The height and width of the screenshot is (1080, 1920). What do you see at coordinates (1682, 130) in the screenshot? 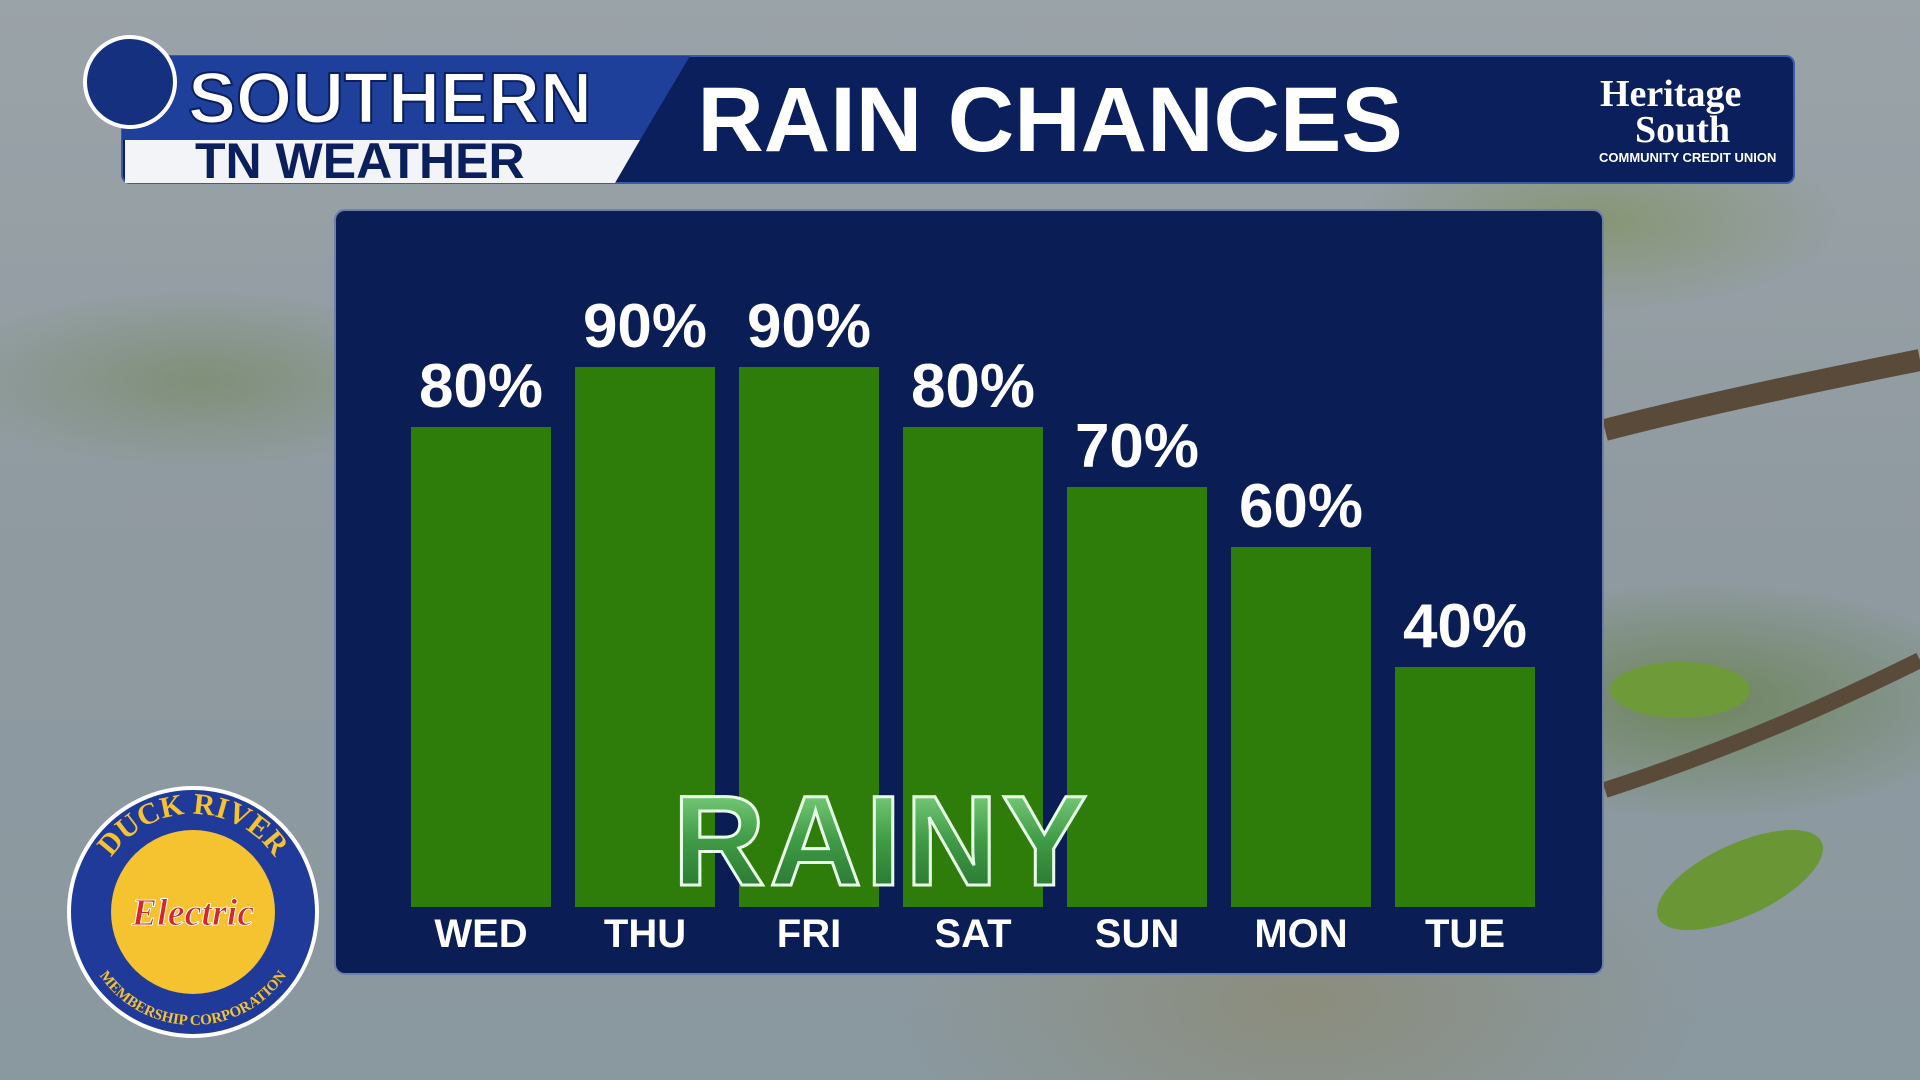
I see `sponsor-name: South` at bounding box center [1682, 130].